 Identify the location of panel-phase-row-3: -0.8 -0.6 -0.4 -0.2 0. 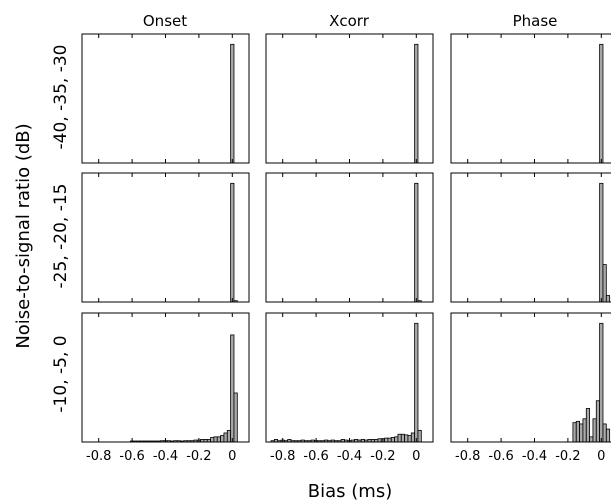
(530, 388).